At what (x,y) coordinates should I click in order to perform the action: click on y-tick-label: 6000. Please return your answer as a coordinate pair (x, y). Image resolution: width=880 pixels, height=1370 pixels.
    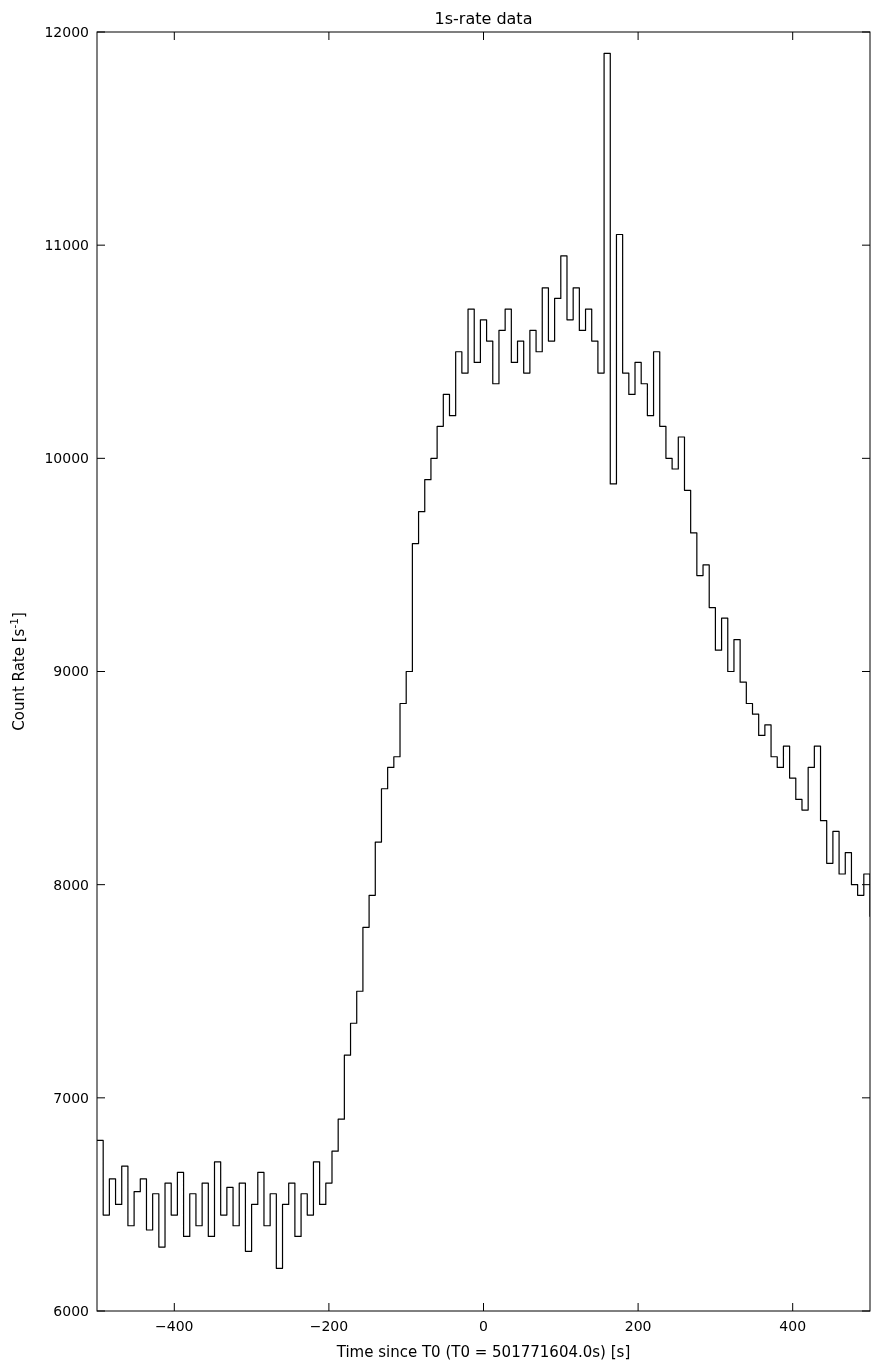
    Looking at the image, I should click on (71, 1310).